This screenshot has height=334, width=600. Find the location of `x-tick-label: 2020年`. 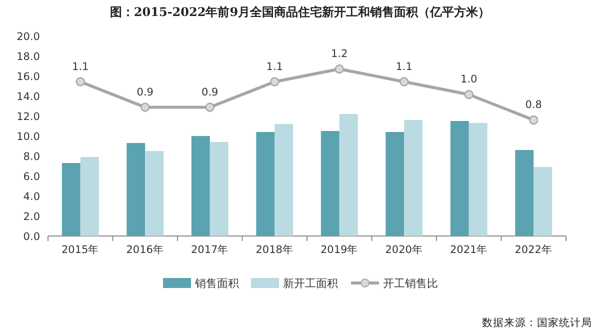

x-tick-label: 2020年 is located at coordinates (404, 250).